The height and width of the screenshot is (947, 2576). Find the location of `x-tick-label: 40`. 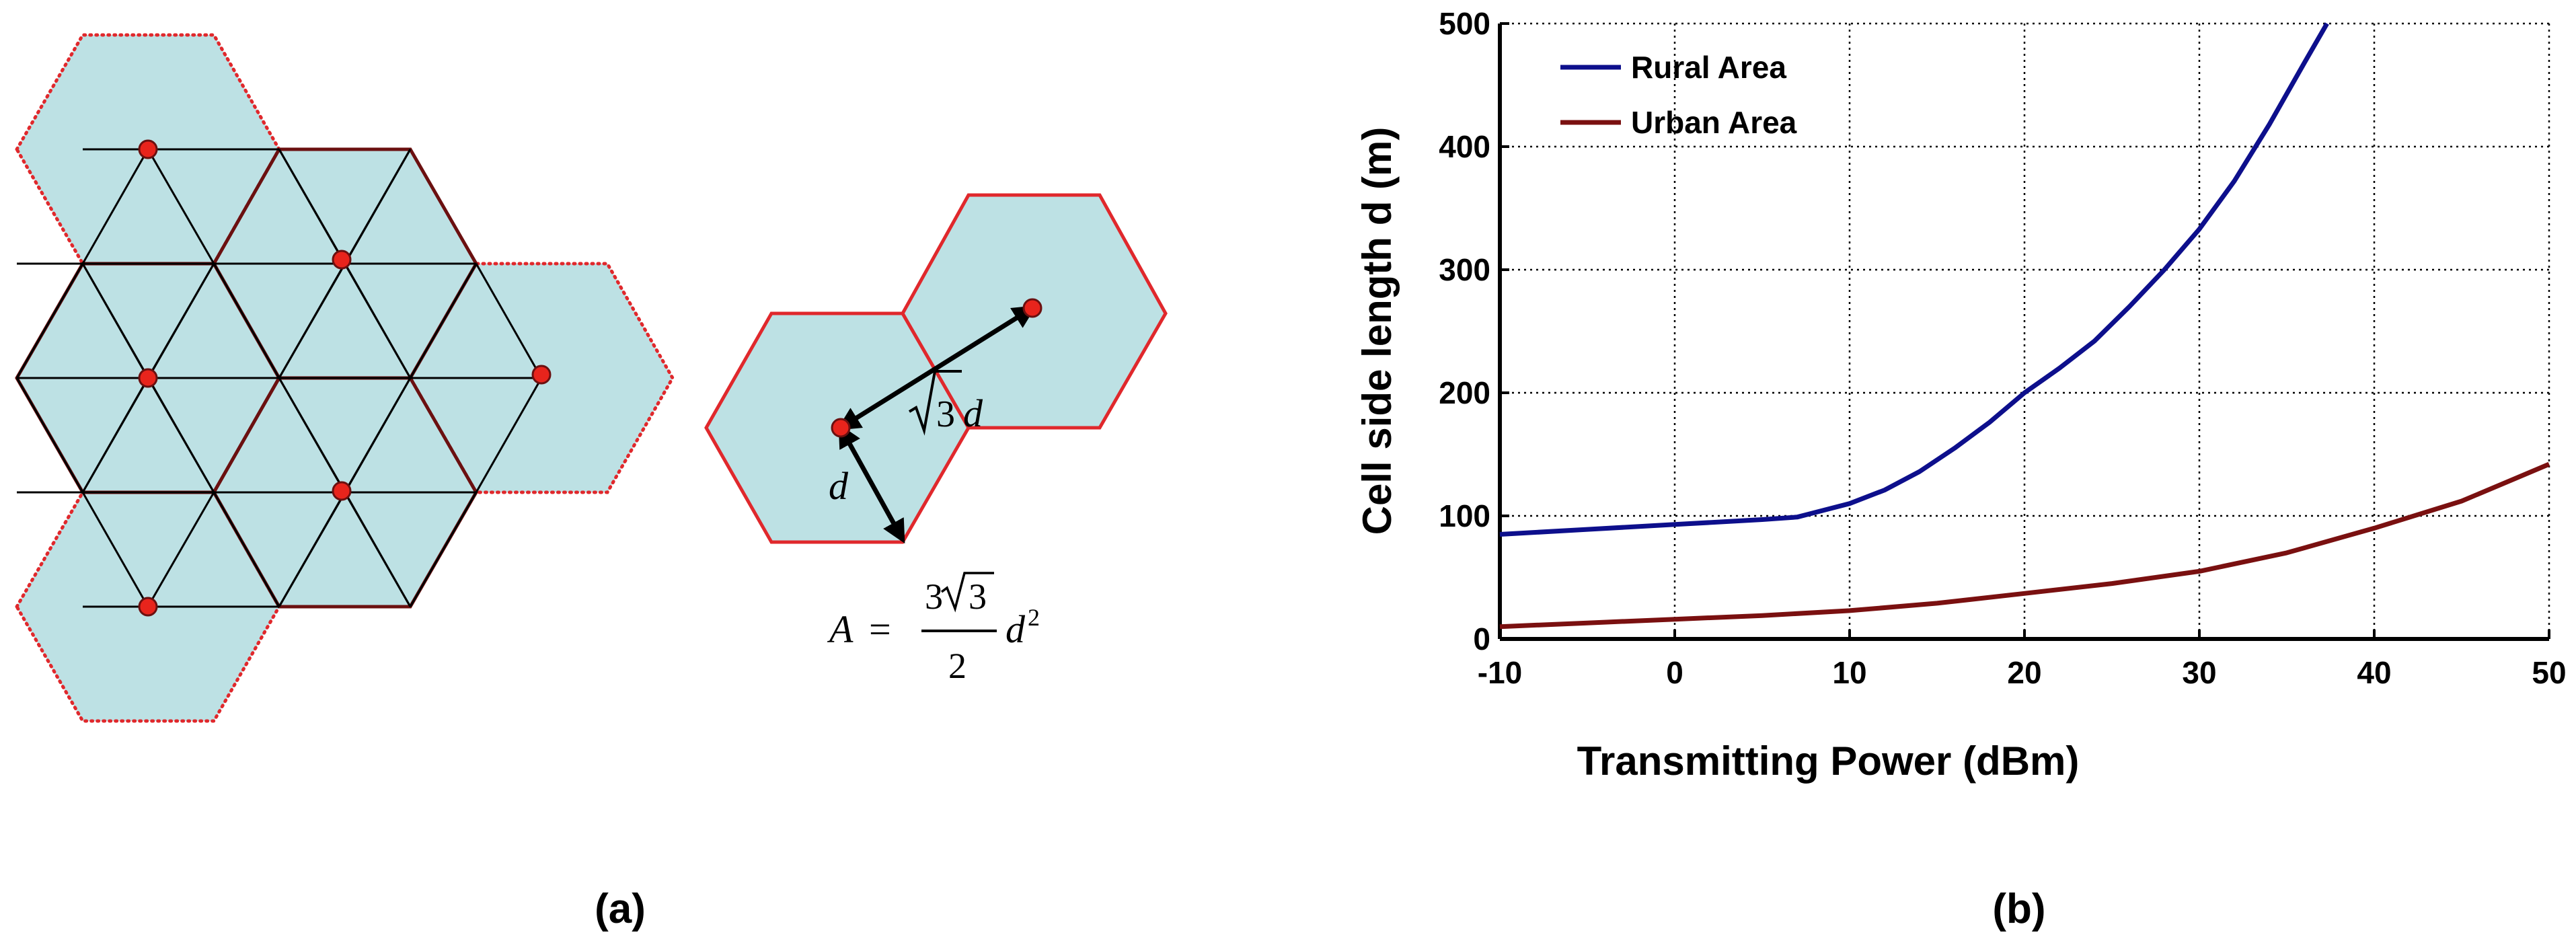

x-tick-label: 40 is located at coordinates (2374, 673).